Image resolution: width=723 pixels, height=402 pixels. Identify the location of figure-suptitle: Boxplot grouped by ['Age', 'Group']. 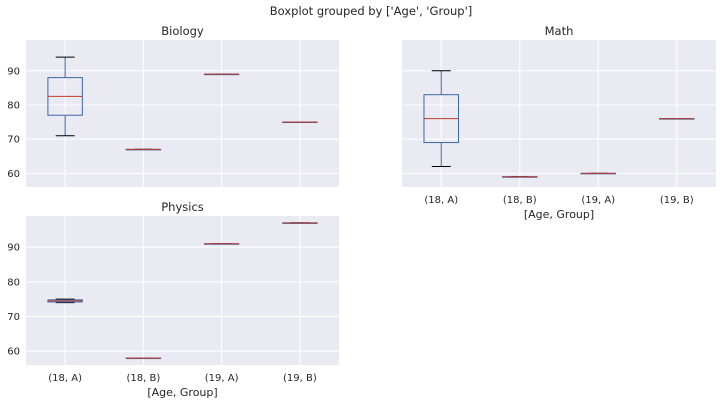
(371, 11).